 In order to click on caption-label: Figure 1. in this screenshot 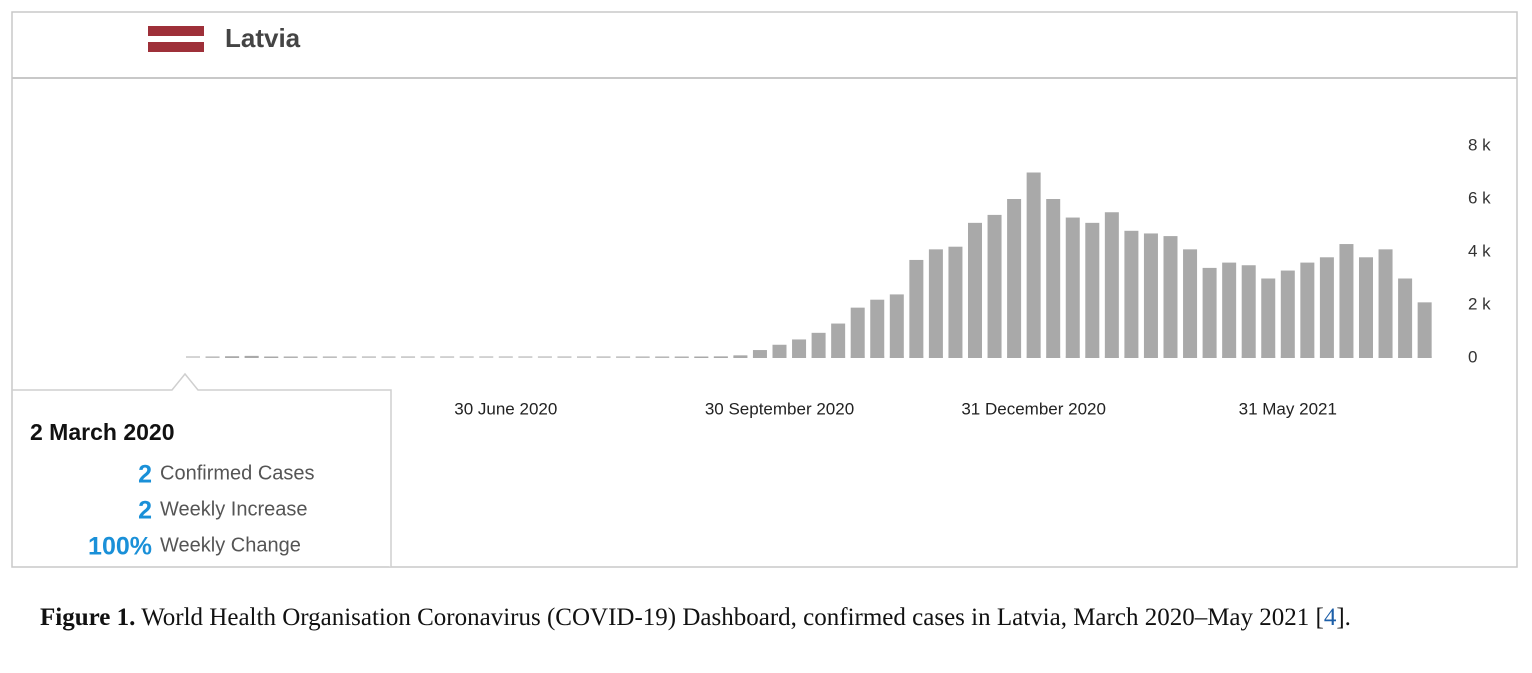, I will do `click(88, 617)`.